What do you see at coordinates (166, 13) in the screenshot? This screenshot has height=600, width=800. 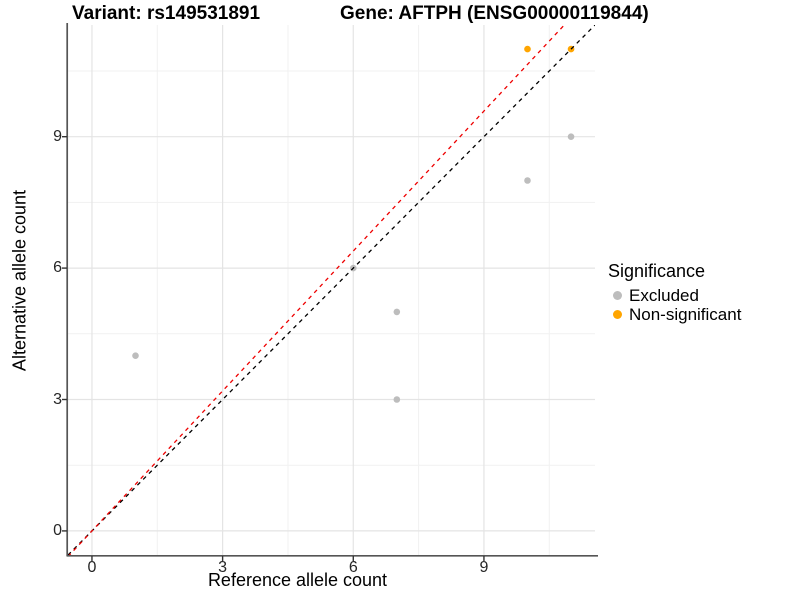 I see `variant-title: Variant: rs149531891` at bounding box center [166, 13].